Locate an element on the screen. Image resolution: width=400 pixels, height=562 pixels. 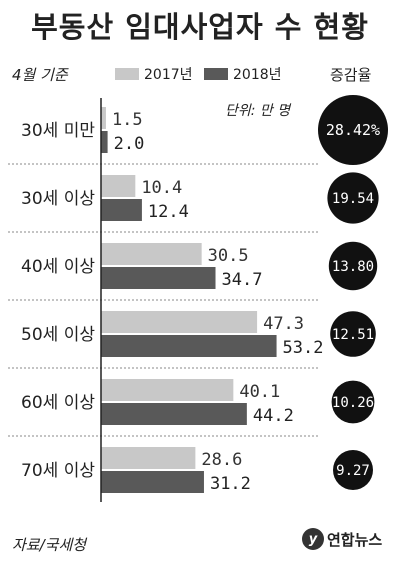
growth-rate-value: 28.42% is located at coordinates (353, 130).